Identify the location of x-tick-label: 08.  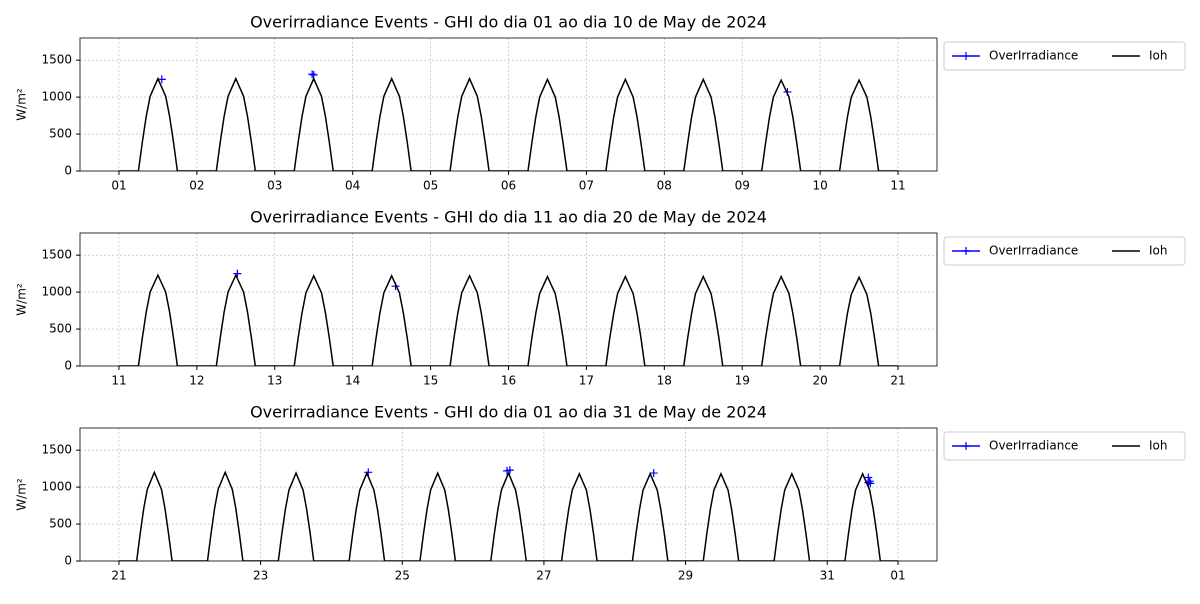
(664, 186).